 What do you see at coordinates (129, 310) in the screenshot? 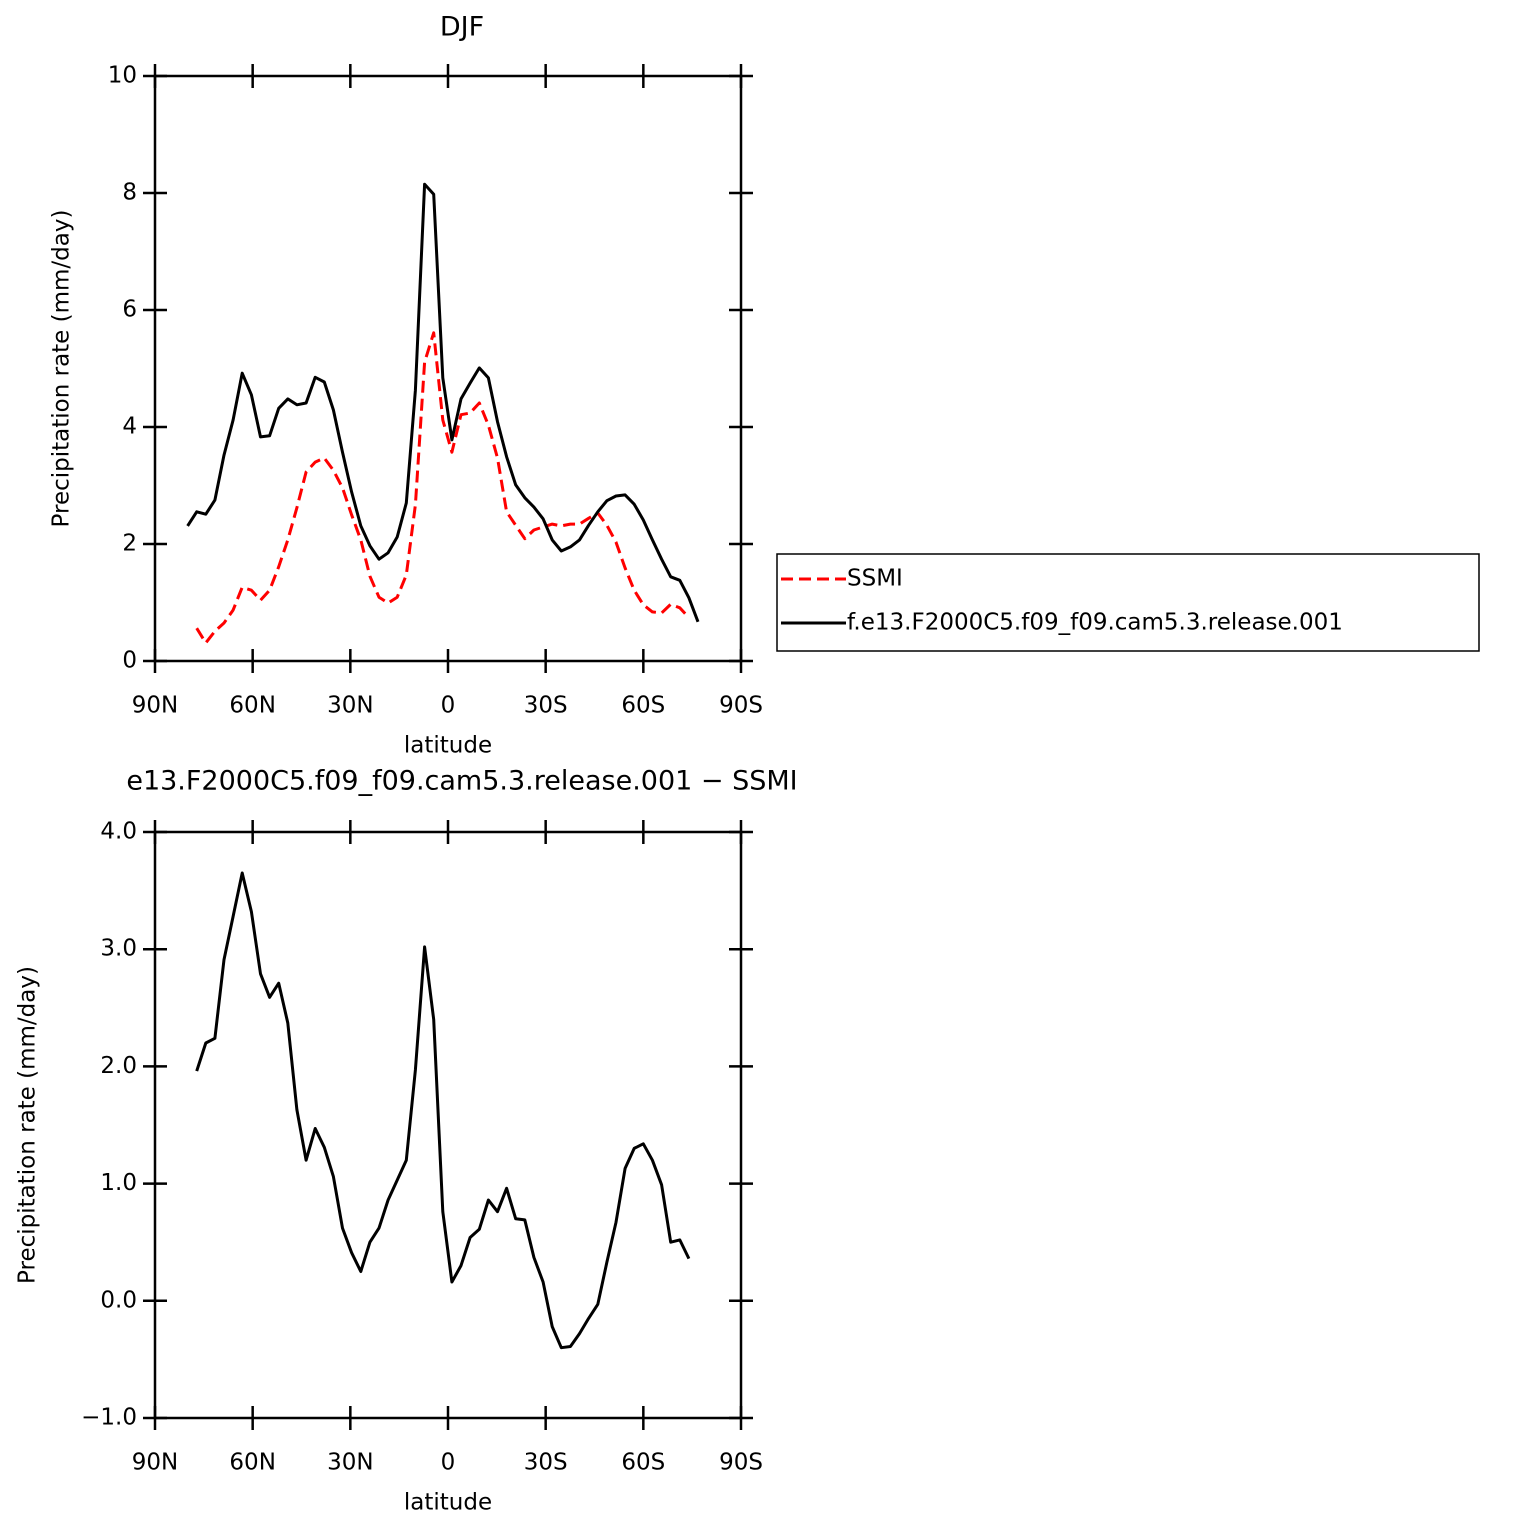
I see `y-tick-label: 6` at bounding box center [129, 310].